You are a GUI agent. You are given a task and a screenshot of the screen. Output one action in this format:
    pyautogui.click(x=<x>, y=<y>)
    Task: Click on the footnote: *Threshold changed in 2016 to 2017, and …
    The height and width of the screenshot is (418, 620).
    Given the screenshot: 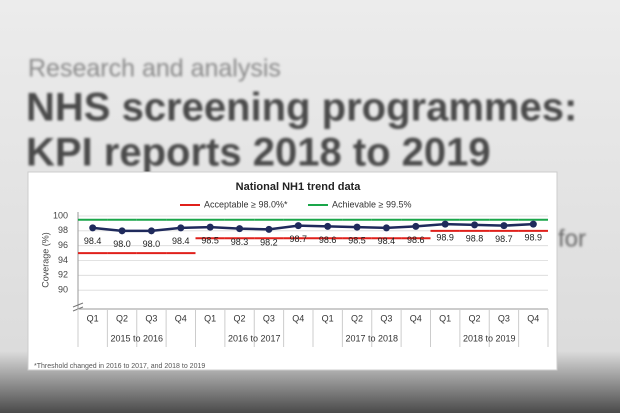 What is the action you would take?
    pyautogui.click(x=119, y=366)
    